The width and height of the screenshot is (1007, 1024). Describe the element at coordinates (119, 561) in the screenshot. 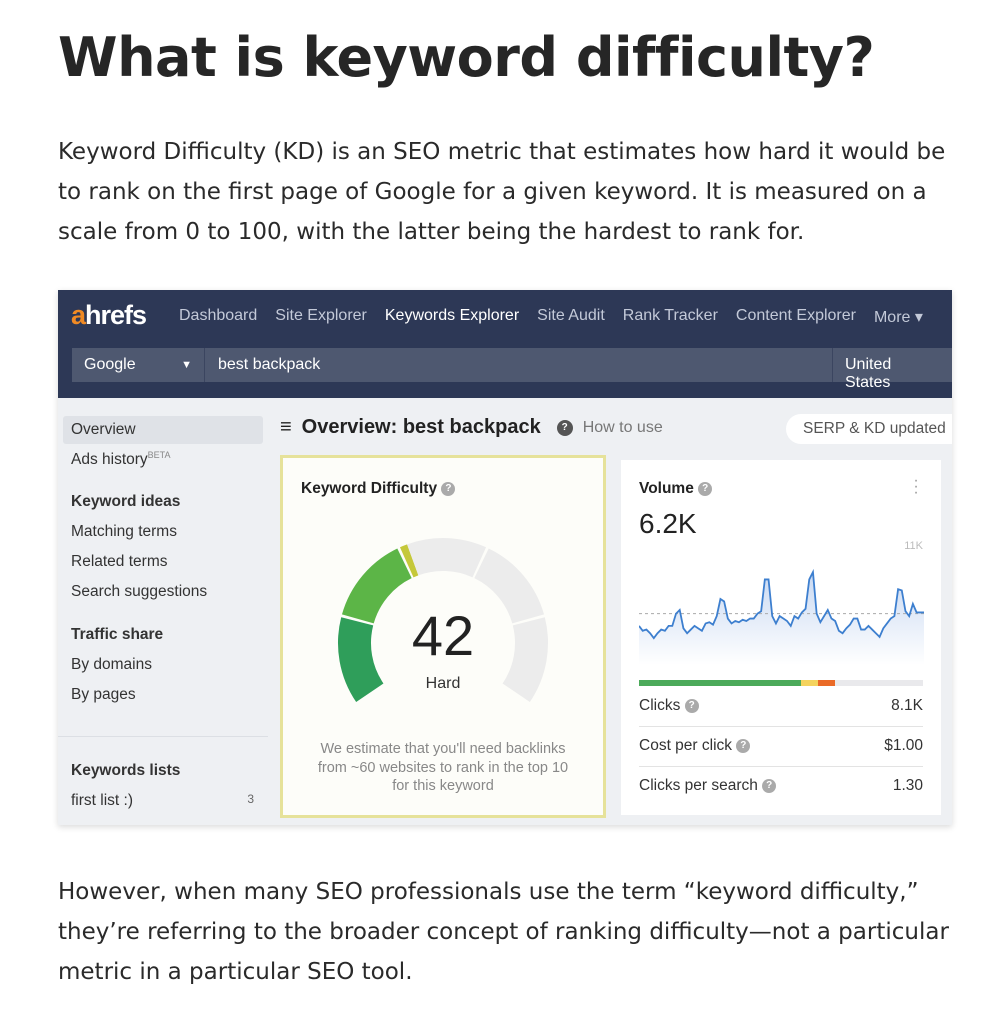

I see `sidebar-item-related-terms: Related terms` at that location.